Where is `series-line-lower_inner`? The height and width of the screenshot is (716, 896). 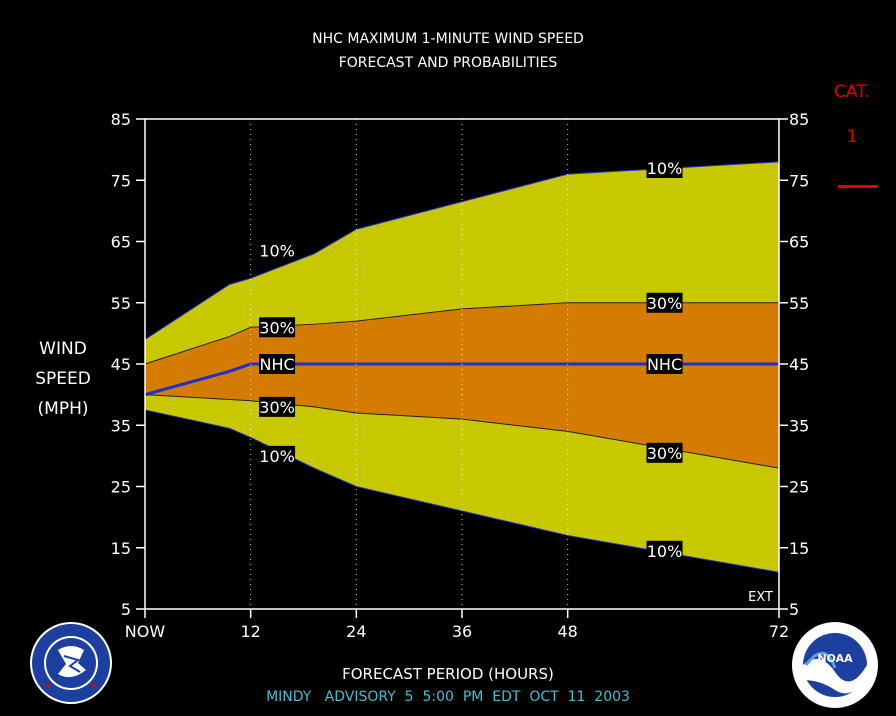
series-line-lower_inner is located at coordinates (462, 431).